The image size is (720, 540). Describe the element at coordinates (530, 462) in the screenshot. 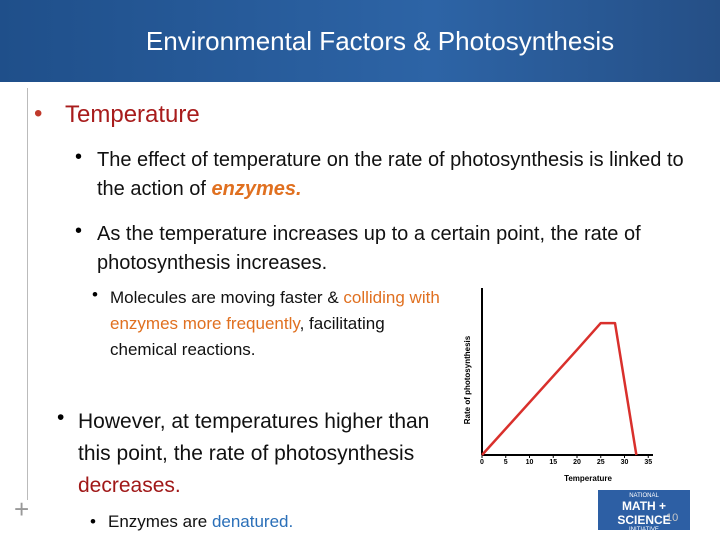

I see `x-tick-label: 10` at that location.